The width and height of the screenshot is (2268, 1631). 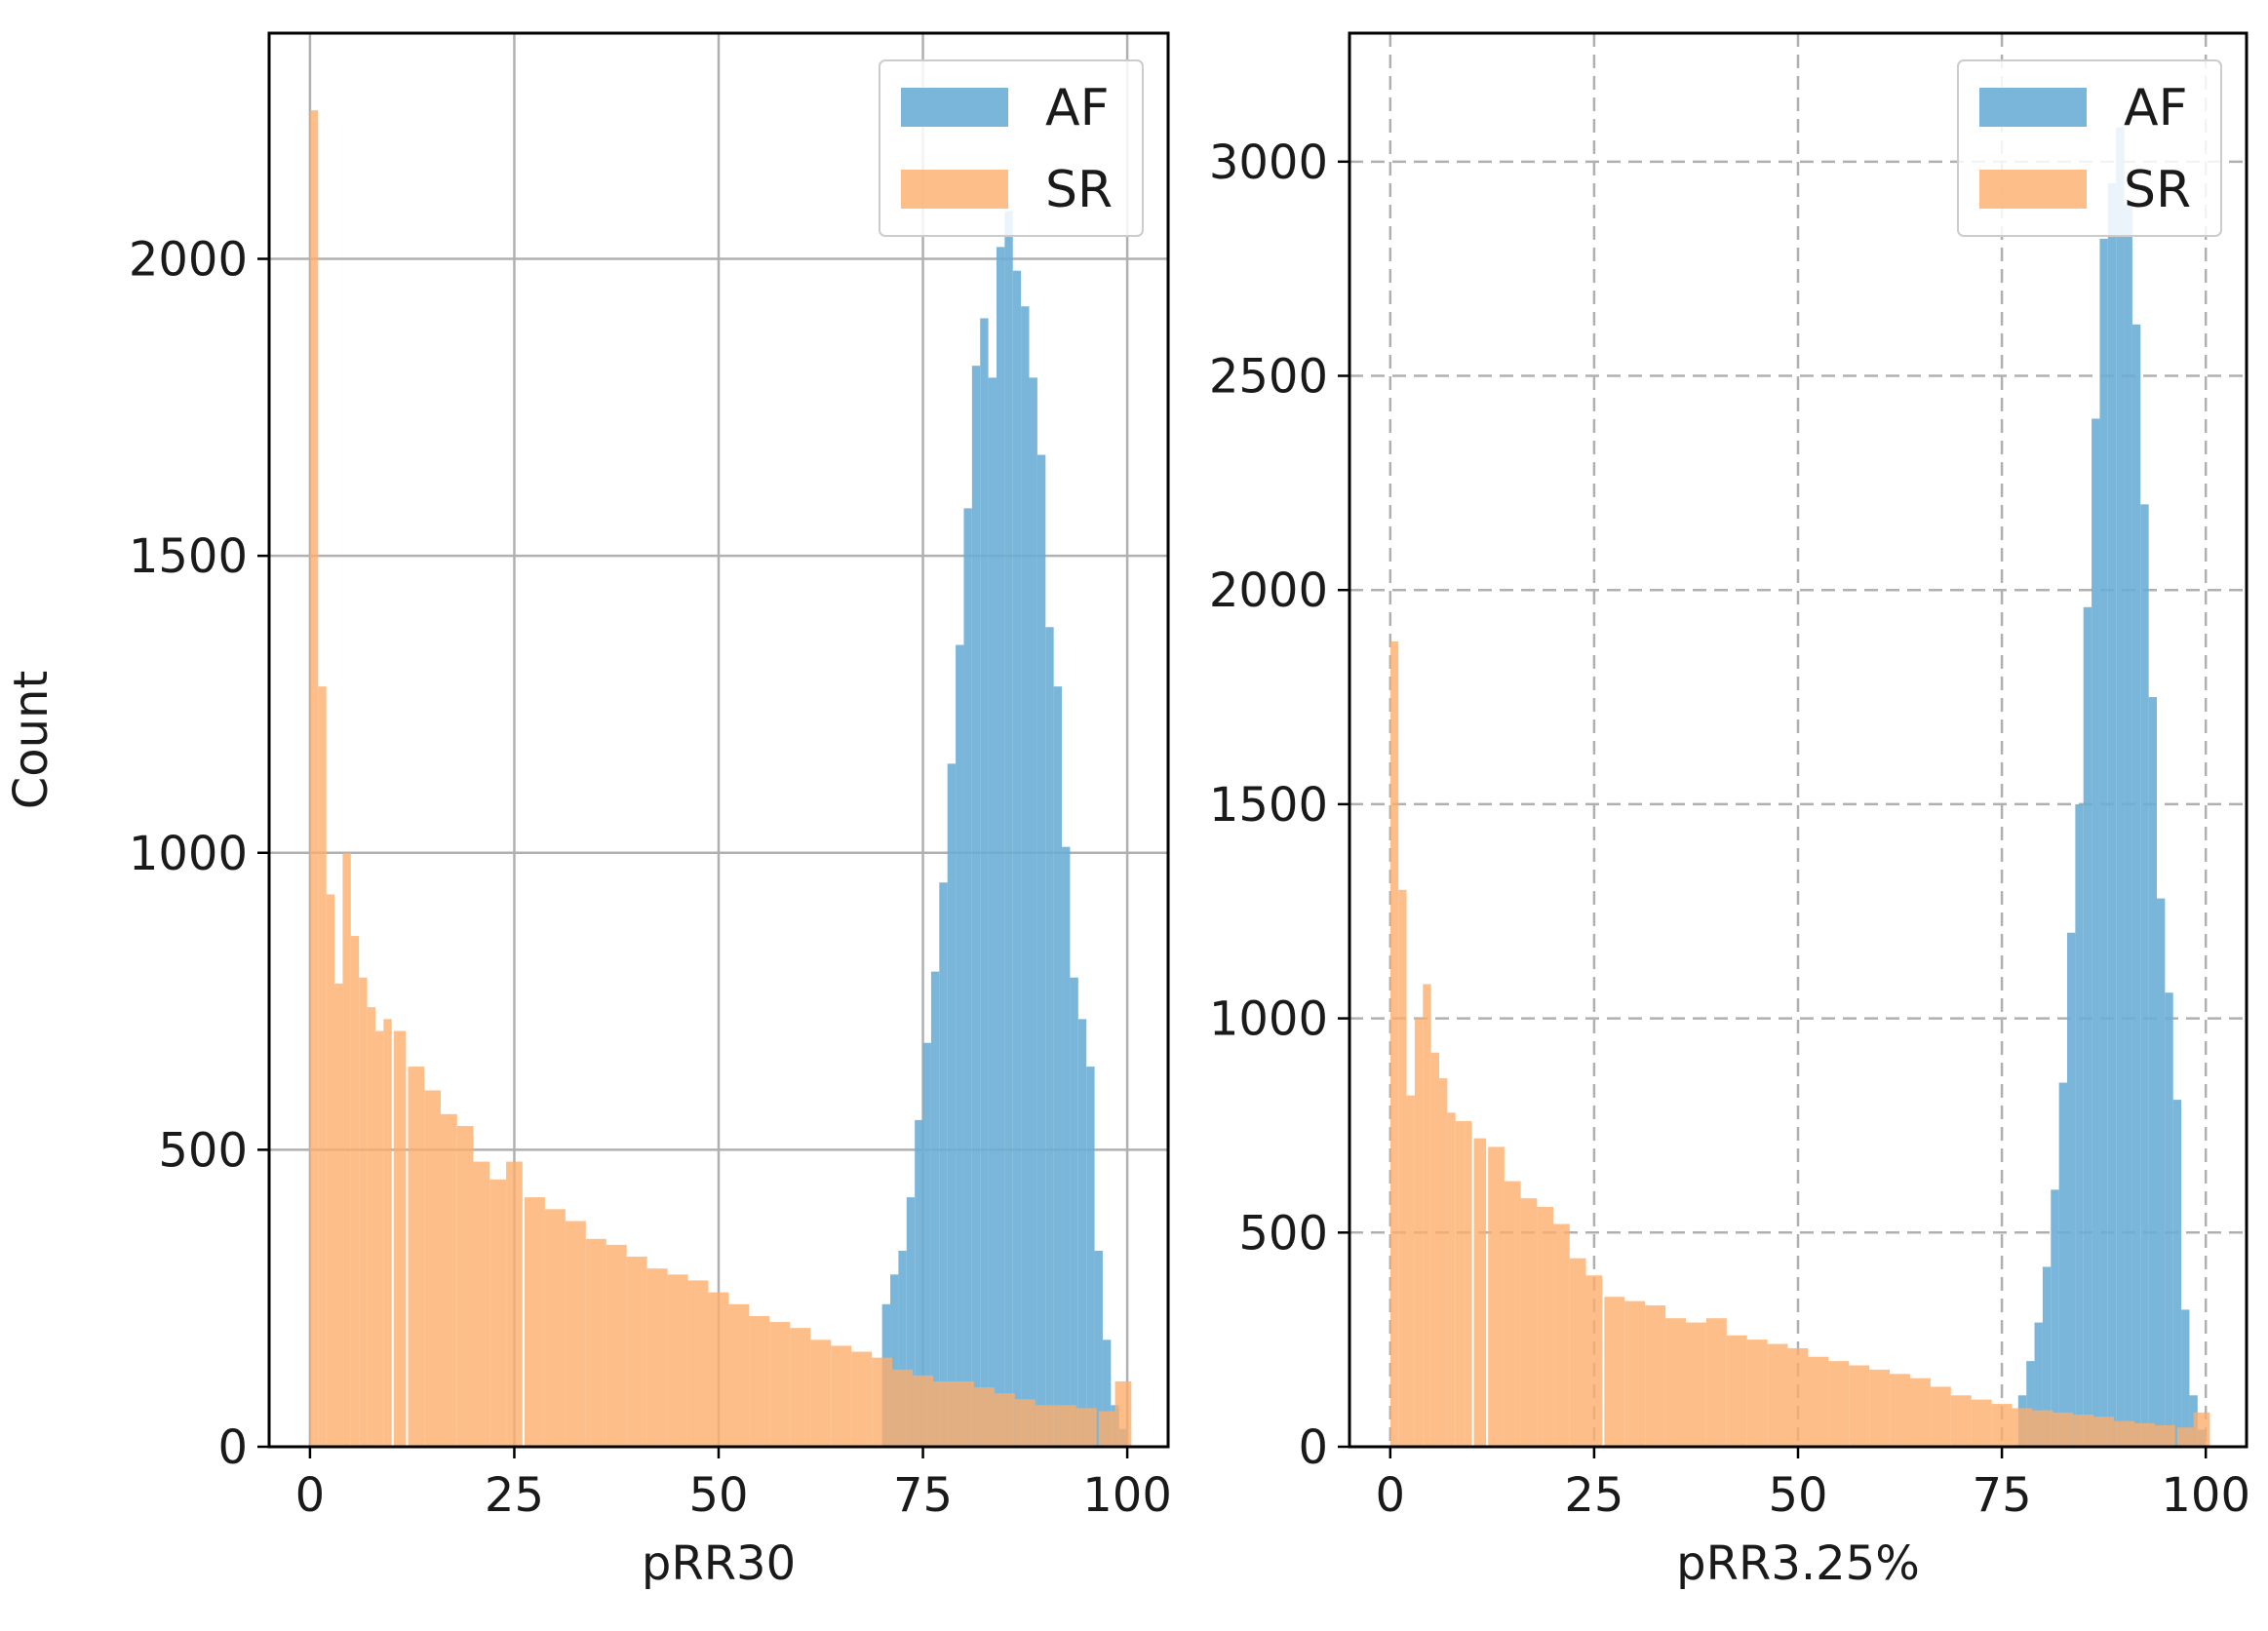 I want to click on legend: AF SR, so click(x=1012, y=148).